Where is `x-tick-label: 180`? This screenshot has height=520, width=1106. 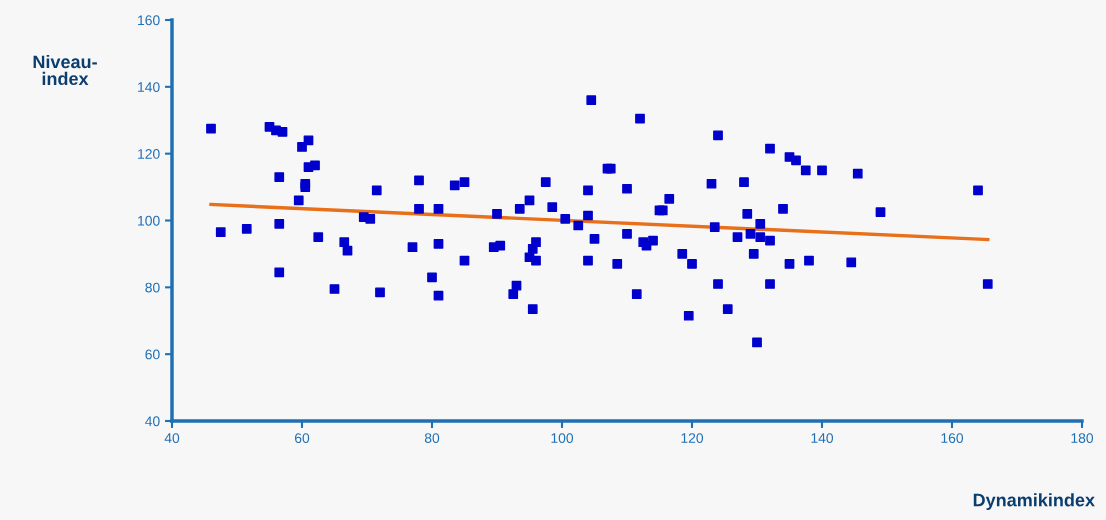 x-tick-label: 180 is located at coordinates (1082, 438).